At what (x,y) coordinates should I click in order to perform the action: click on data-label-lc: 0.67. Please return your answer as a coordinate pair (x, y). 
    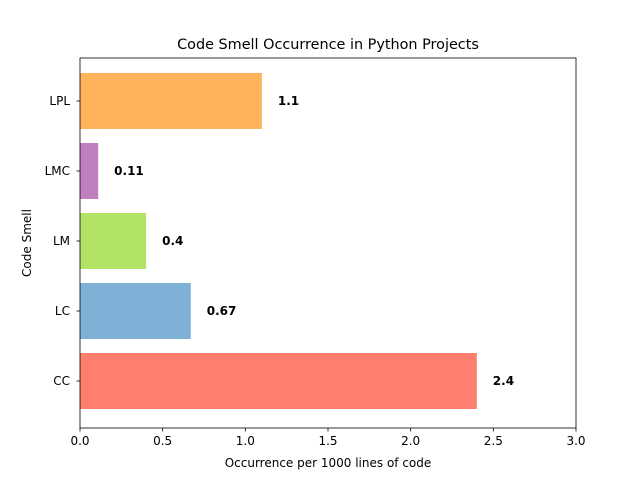
    Looking at the image, I should click on (222, 311).